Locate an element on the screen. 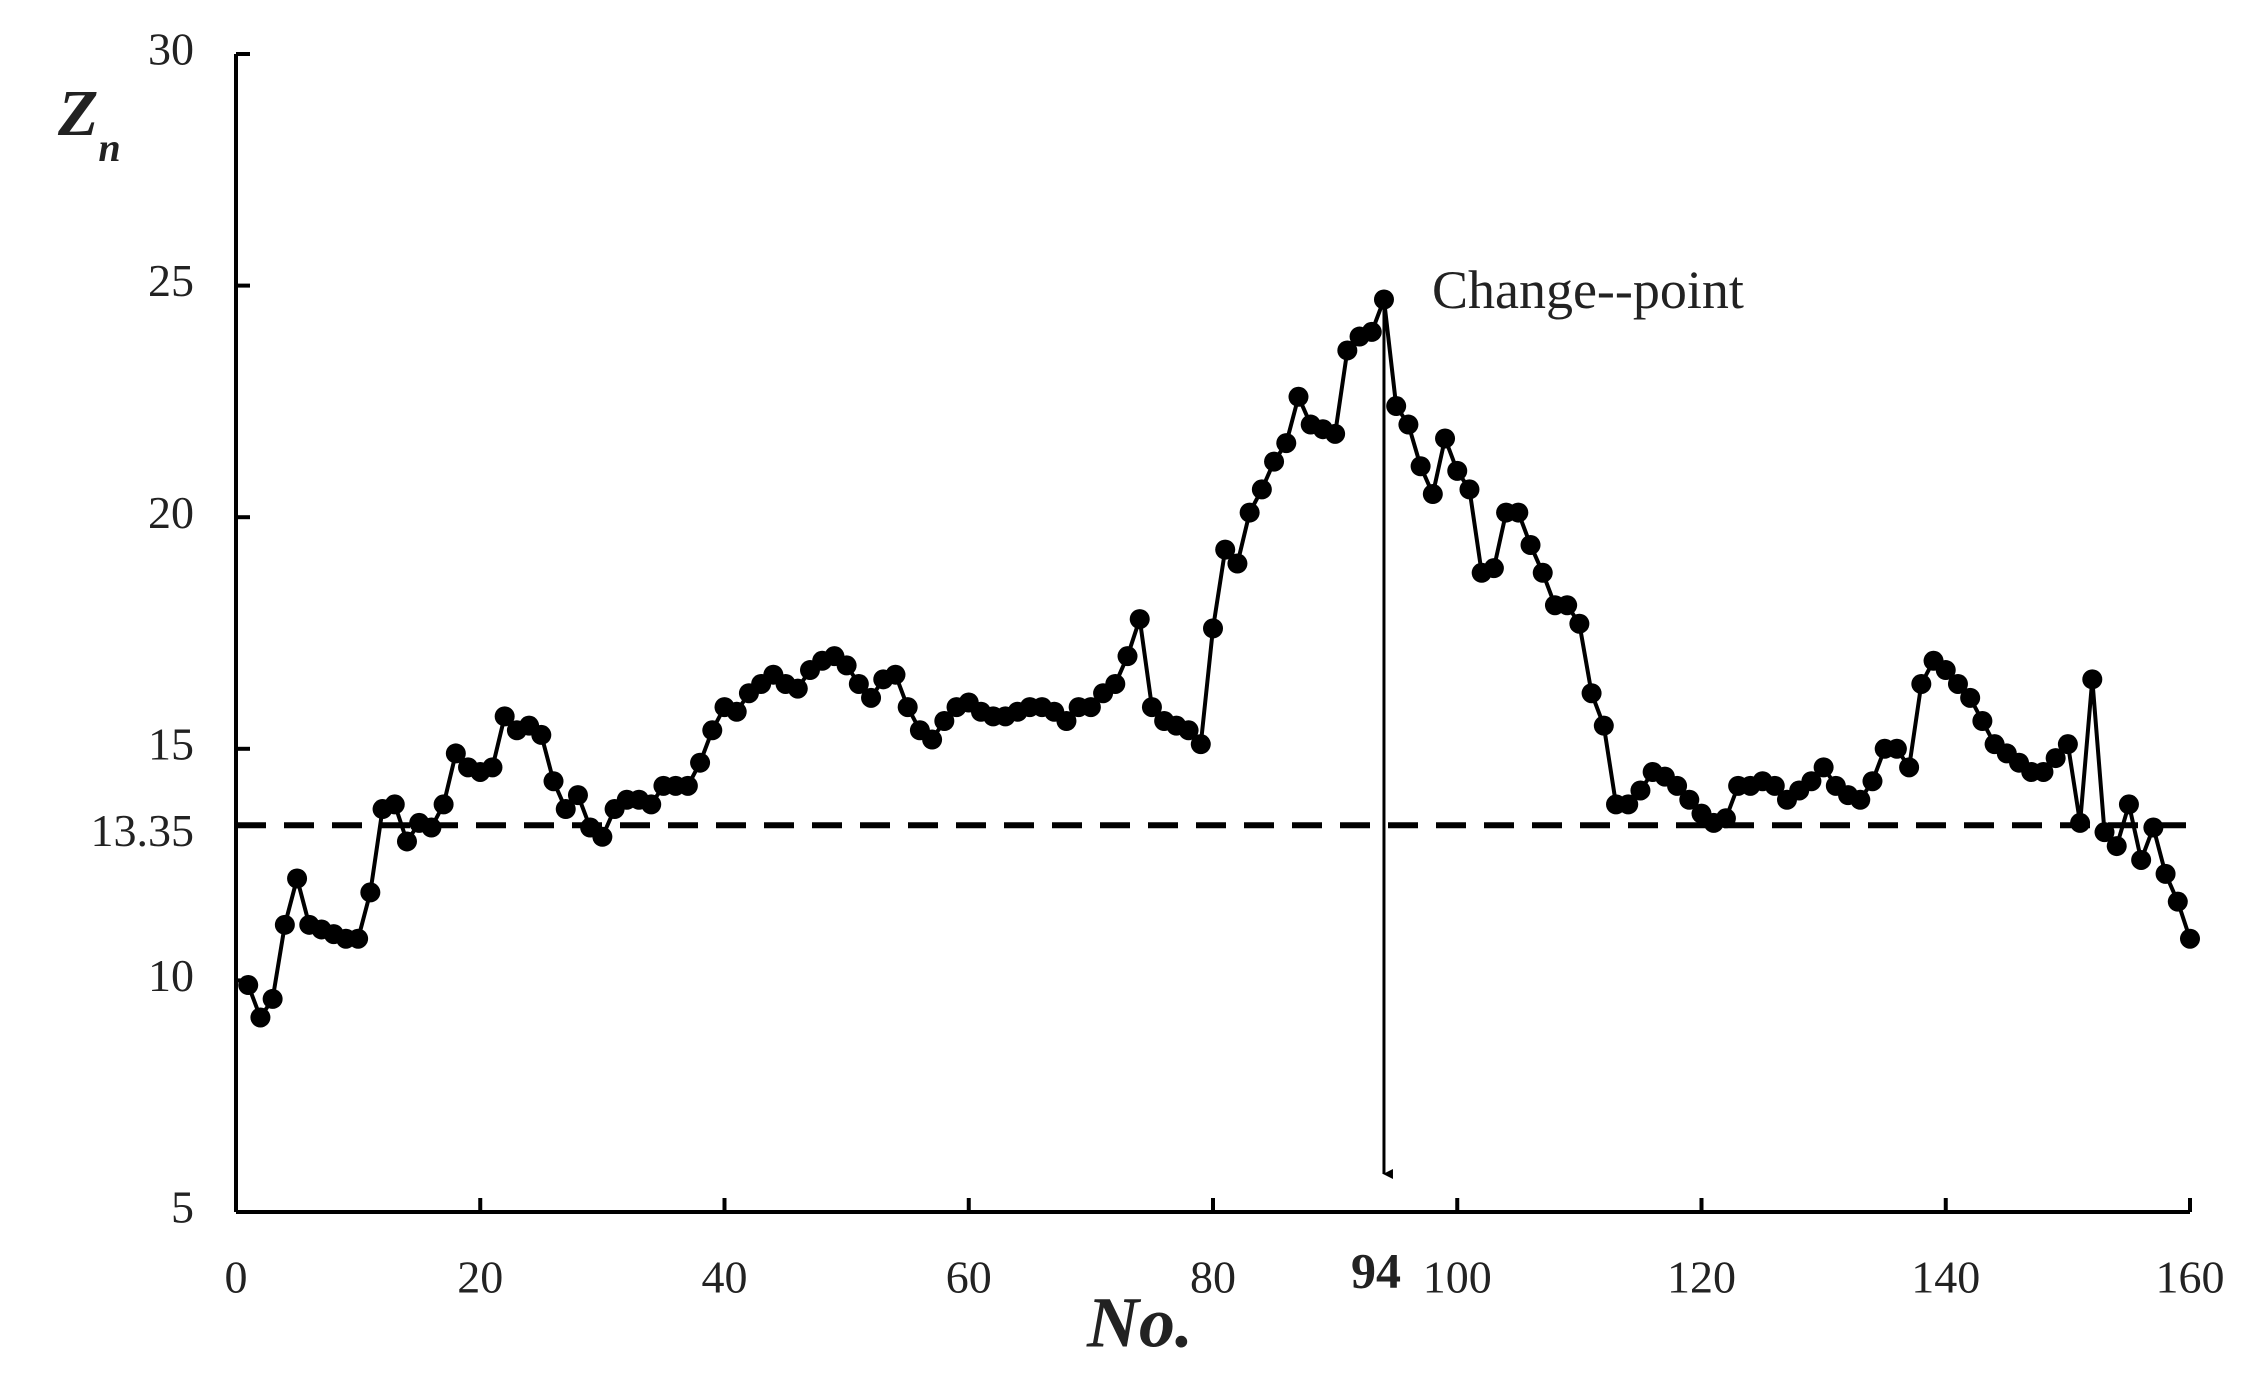 The width and height of the screenshot is (2248, 1379). annotation: Change--point is located at coordinates (1588, 290).